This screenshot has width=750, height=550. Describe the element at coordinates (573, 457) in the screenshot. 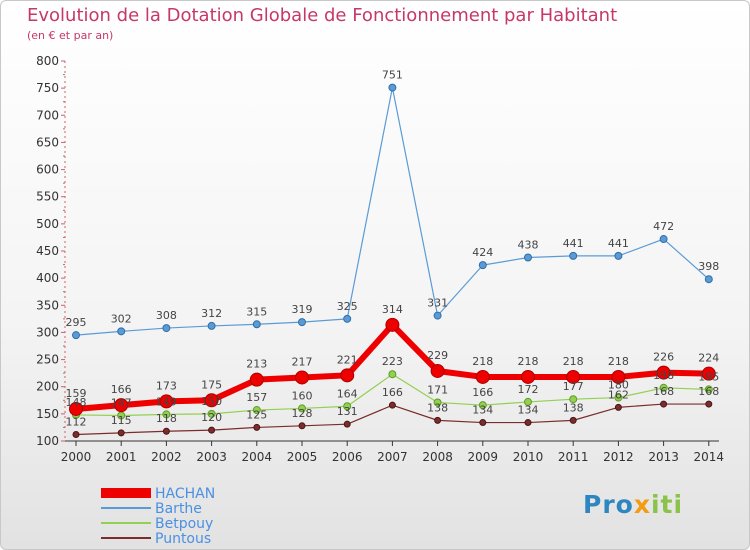

I see `x-tick-label: 2011` at that location.